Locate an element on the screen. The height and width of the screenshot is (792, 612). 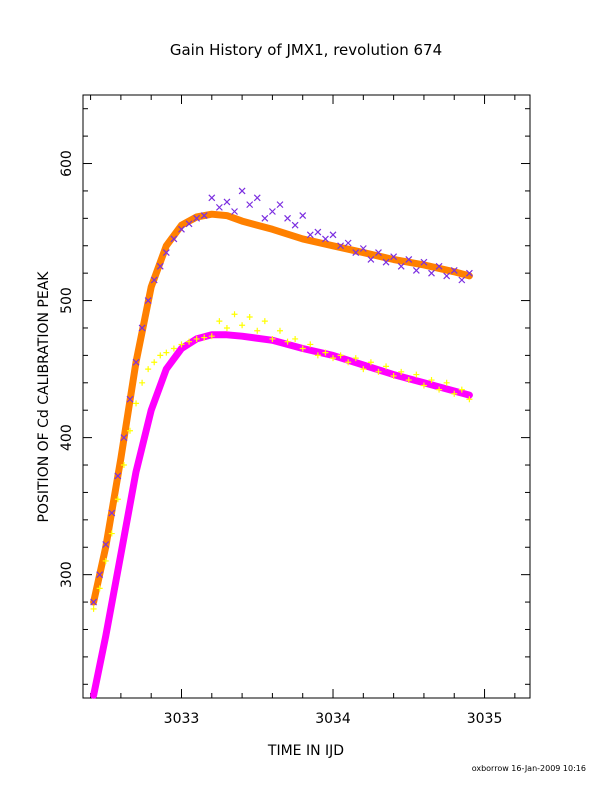
chart-title: Gain History of JMX1, revolution 674 is located at coordinates (306, 50).